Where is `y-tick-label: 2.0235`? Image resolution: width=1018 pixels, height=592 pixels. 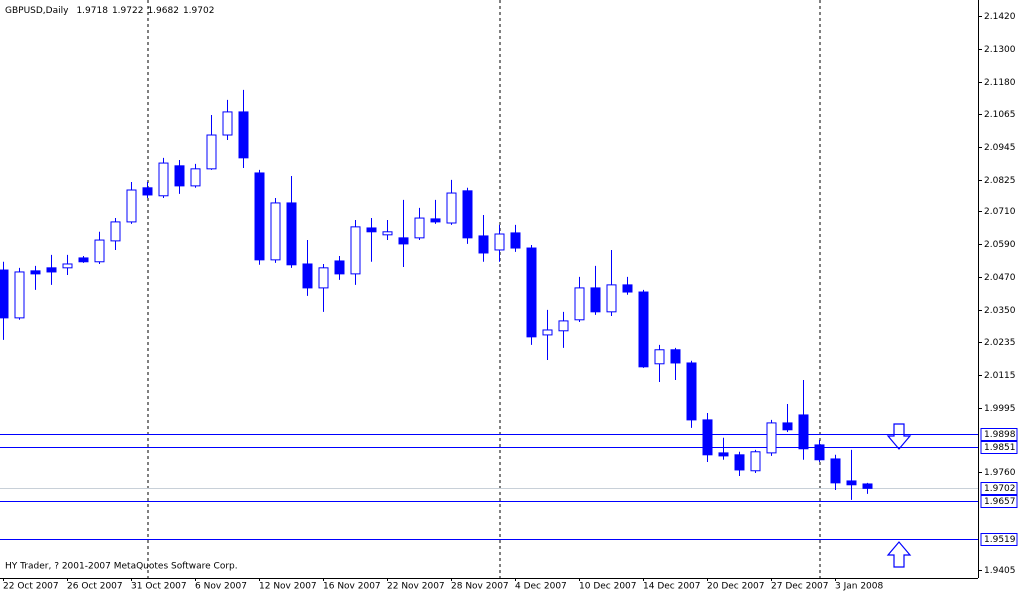
y-tick-label: 2.0235 is located at coordinates (1000, 343).